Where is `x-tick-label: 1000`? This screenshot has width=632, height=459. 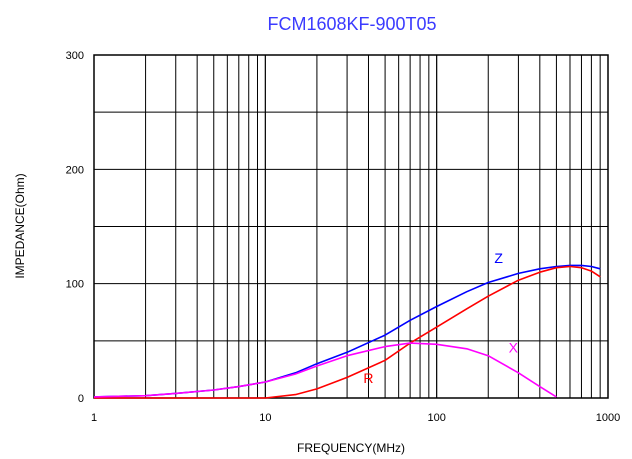
x-tick-label: 1000 is located at coordinates (608, 418).